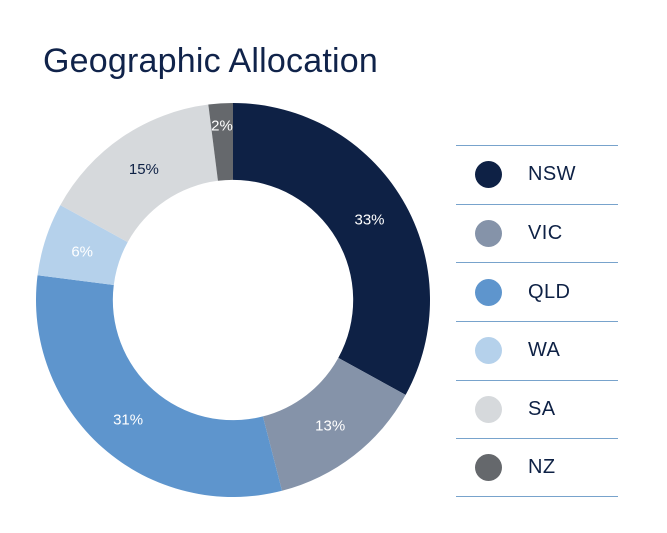 The height and width of the screenshot is (533, 667). Describe the element at coordinates (220, 142) in the screenshot. I see `slice-nz` at that location.